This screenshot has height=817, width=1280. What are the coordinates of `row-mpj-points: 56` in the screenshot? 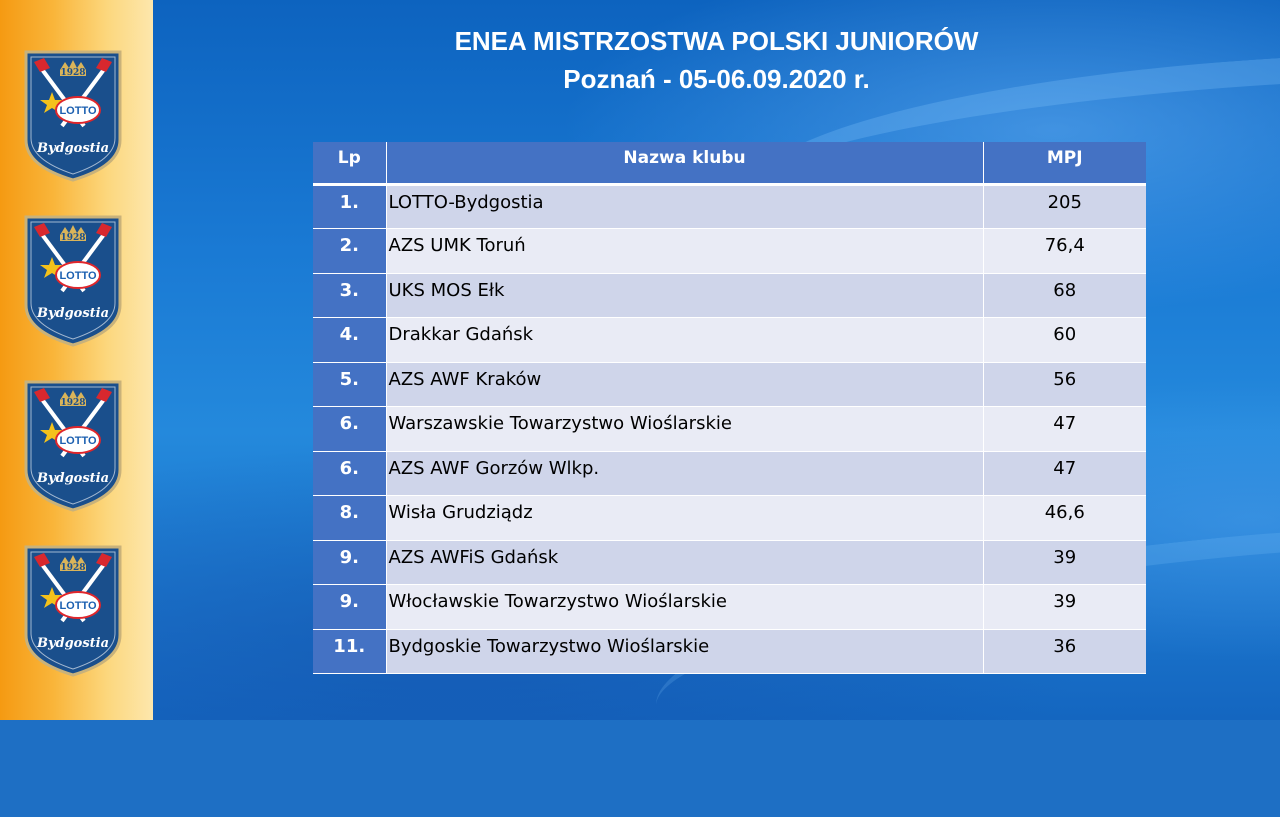 It's located at (1064, 384).